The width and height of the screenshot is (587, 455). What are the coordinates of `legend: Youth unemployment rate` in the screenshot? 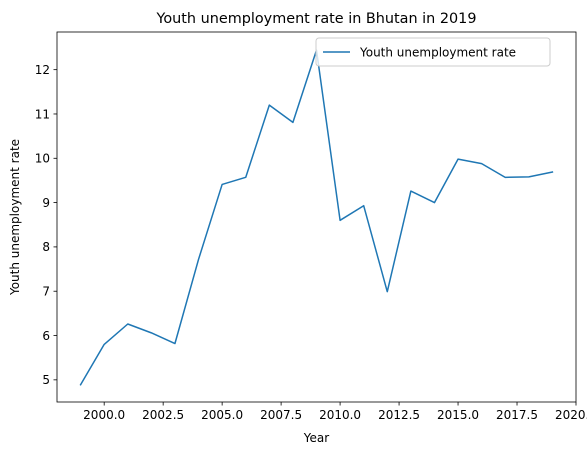 It's located at (433, 52).